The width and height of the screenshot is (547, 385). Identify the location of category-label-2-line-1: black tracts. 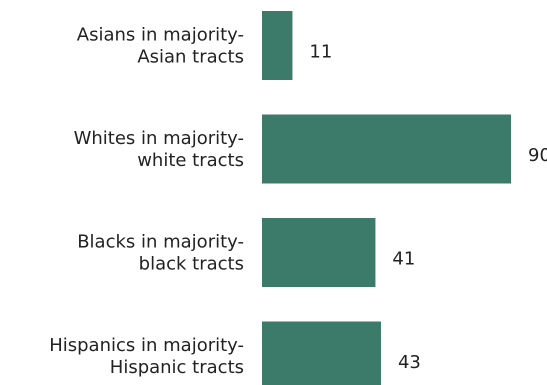
(191, 264).